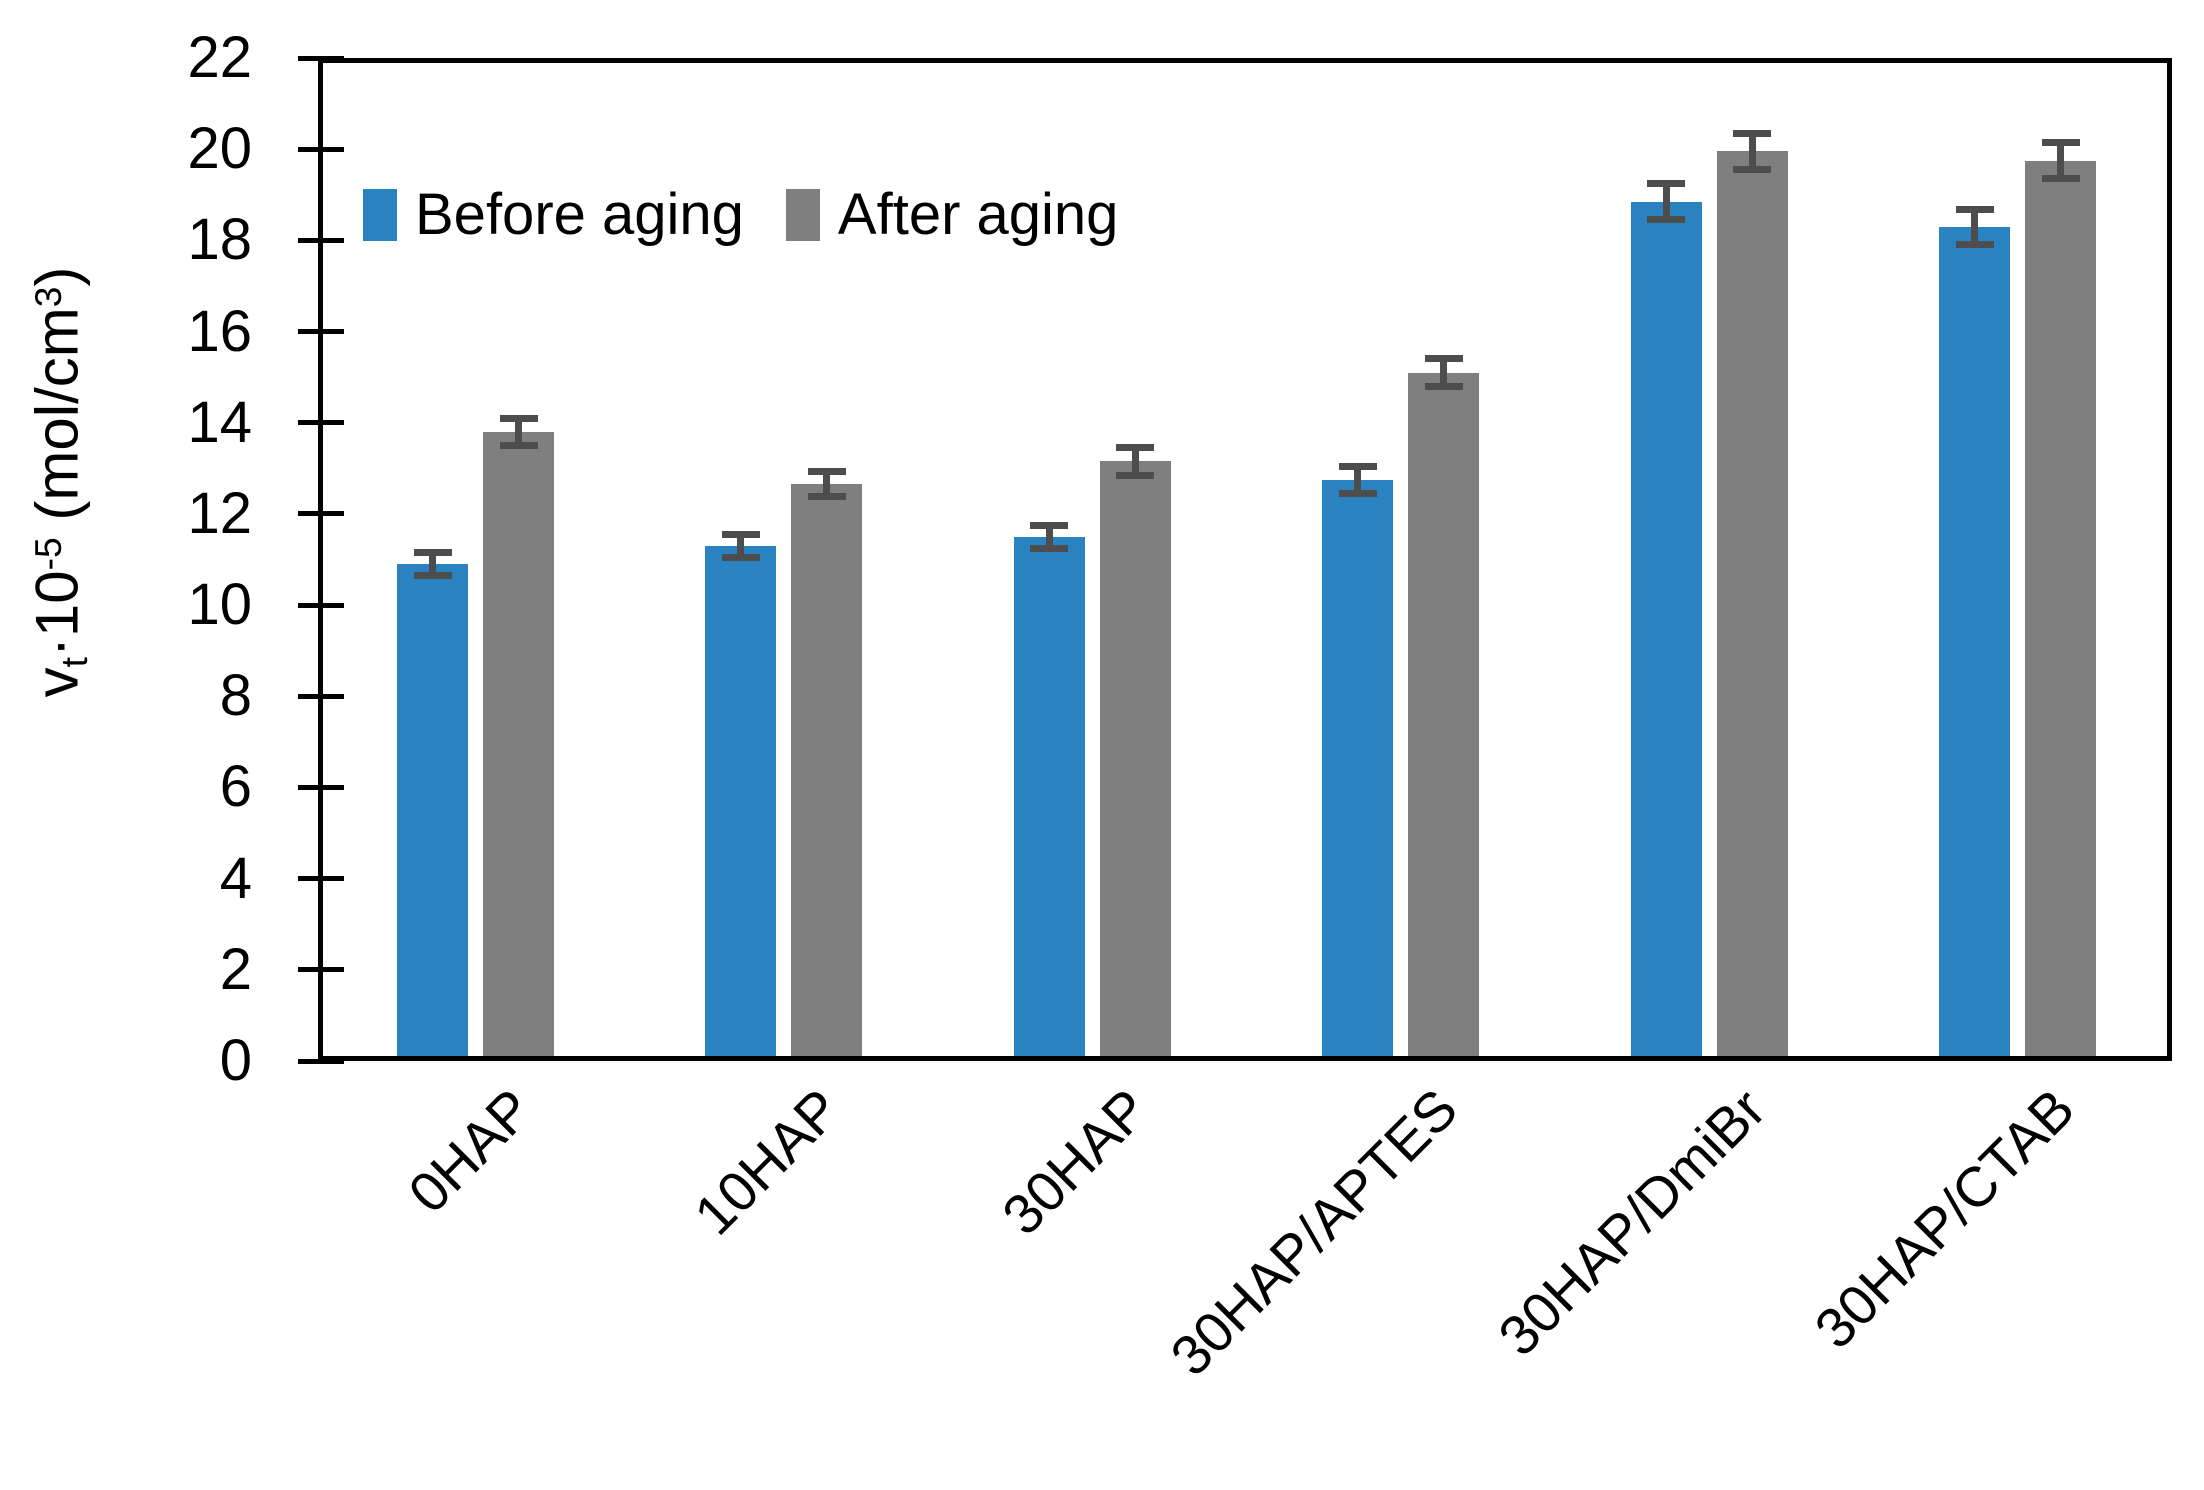 Image resolution: width=2204 pixels, height=1490 pixels. What do you see at coordinates (219, 240) in the screenshot?
I see `y-axis-tick-label: 18` at bounding box center [219, 240].